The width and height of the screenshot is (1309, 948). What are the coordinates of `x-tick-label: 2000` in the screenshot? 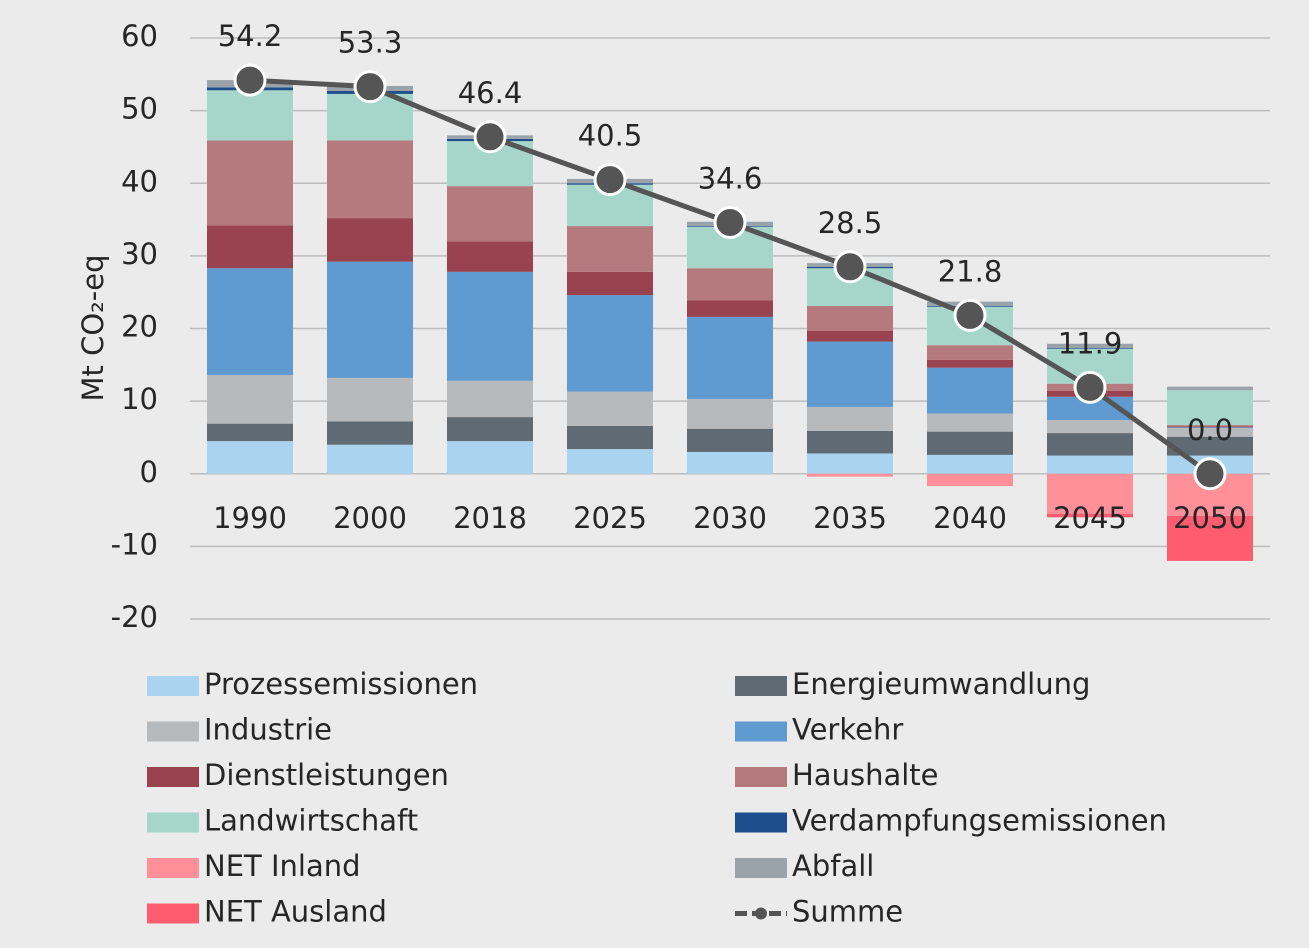 It's located at (370, 518).